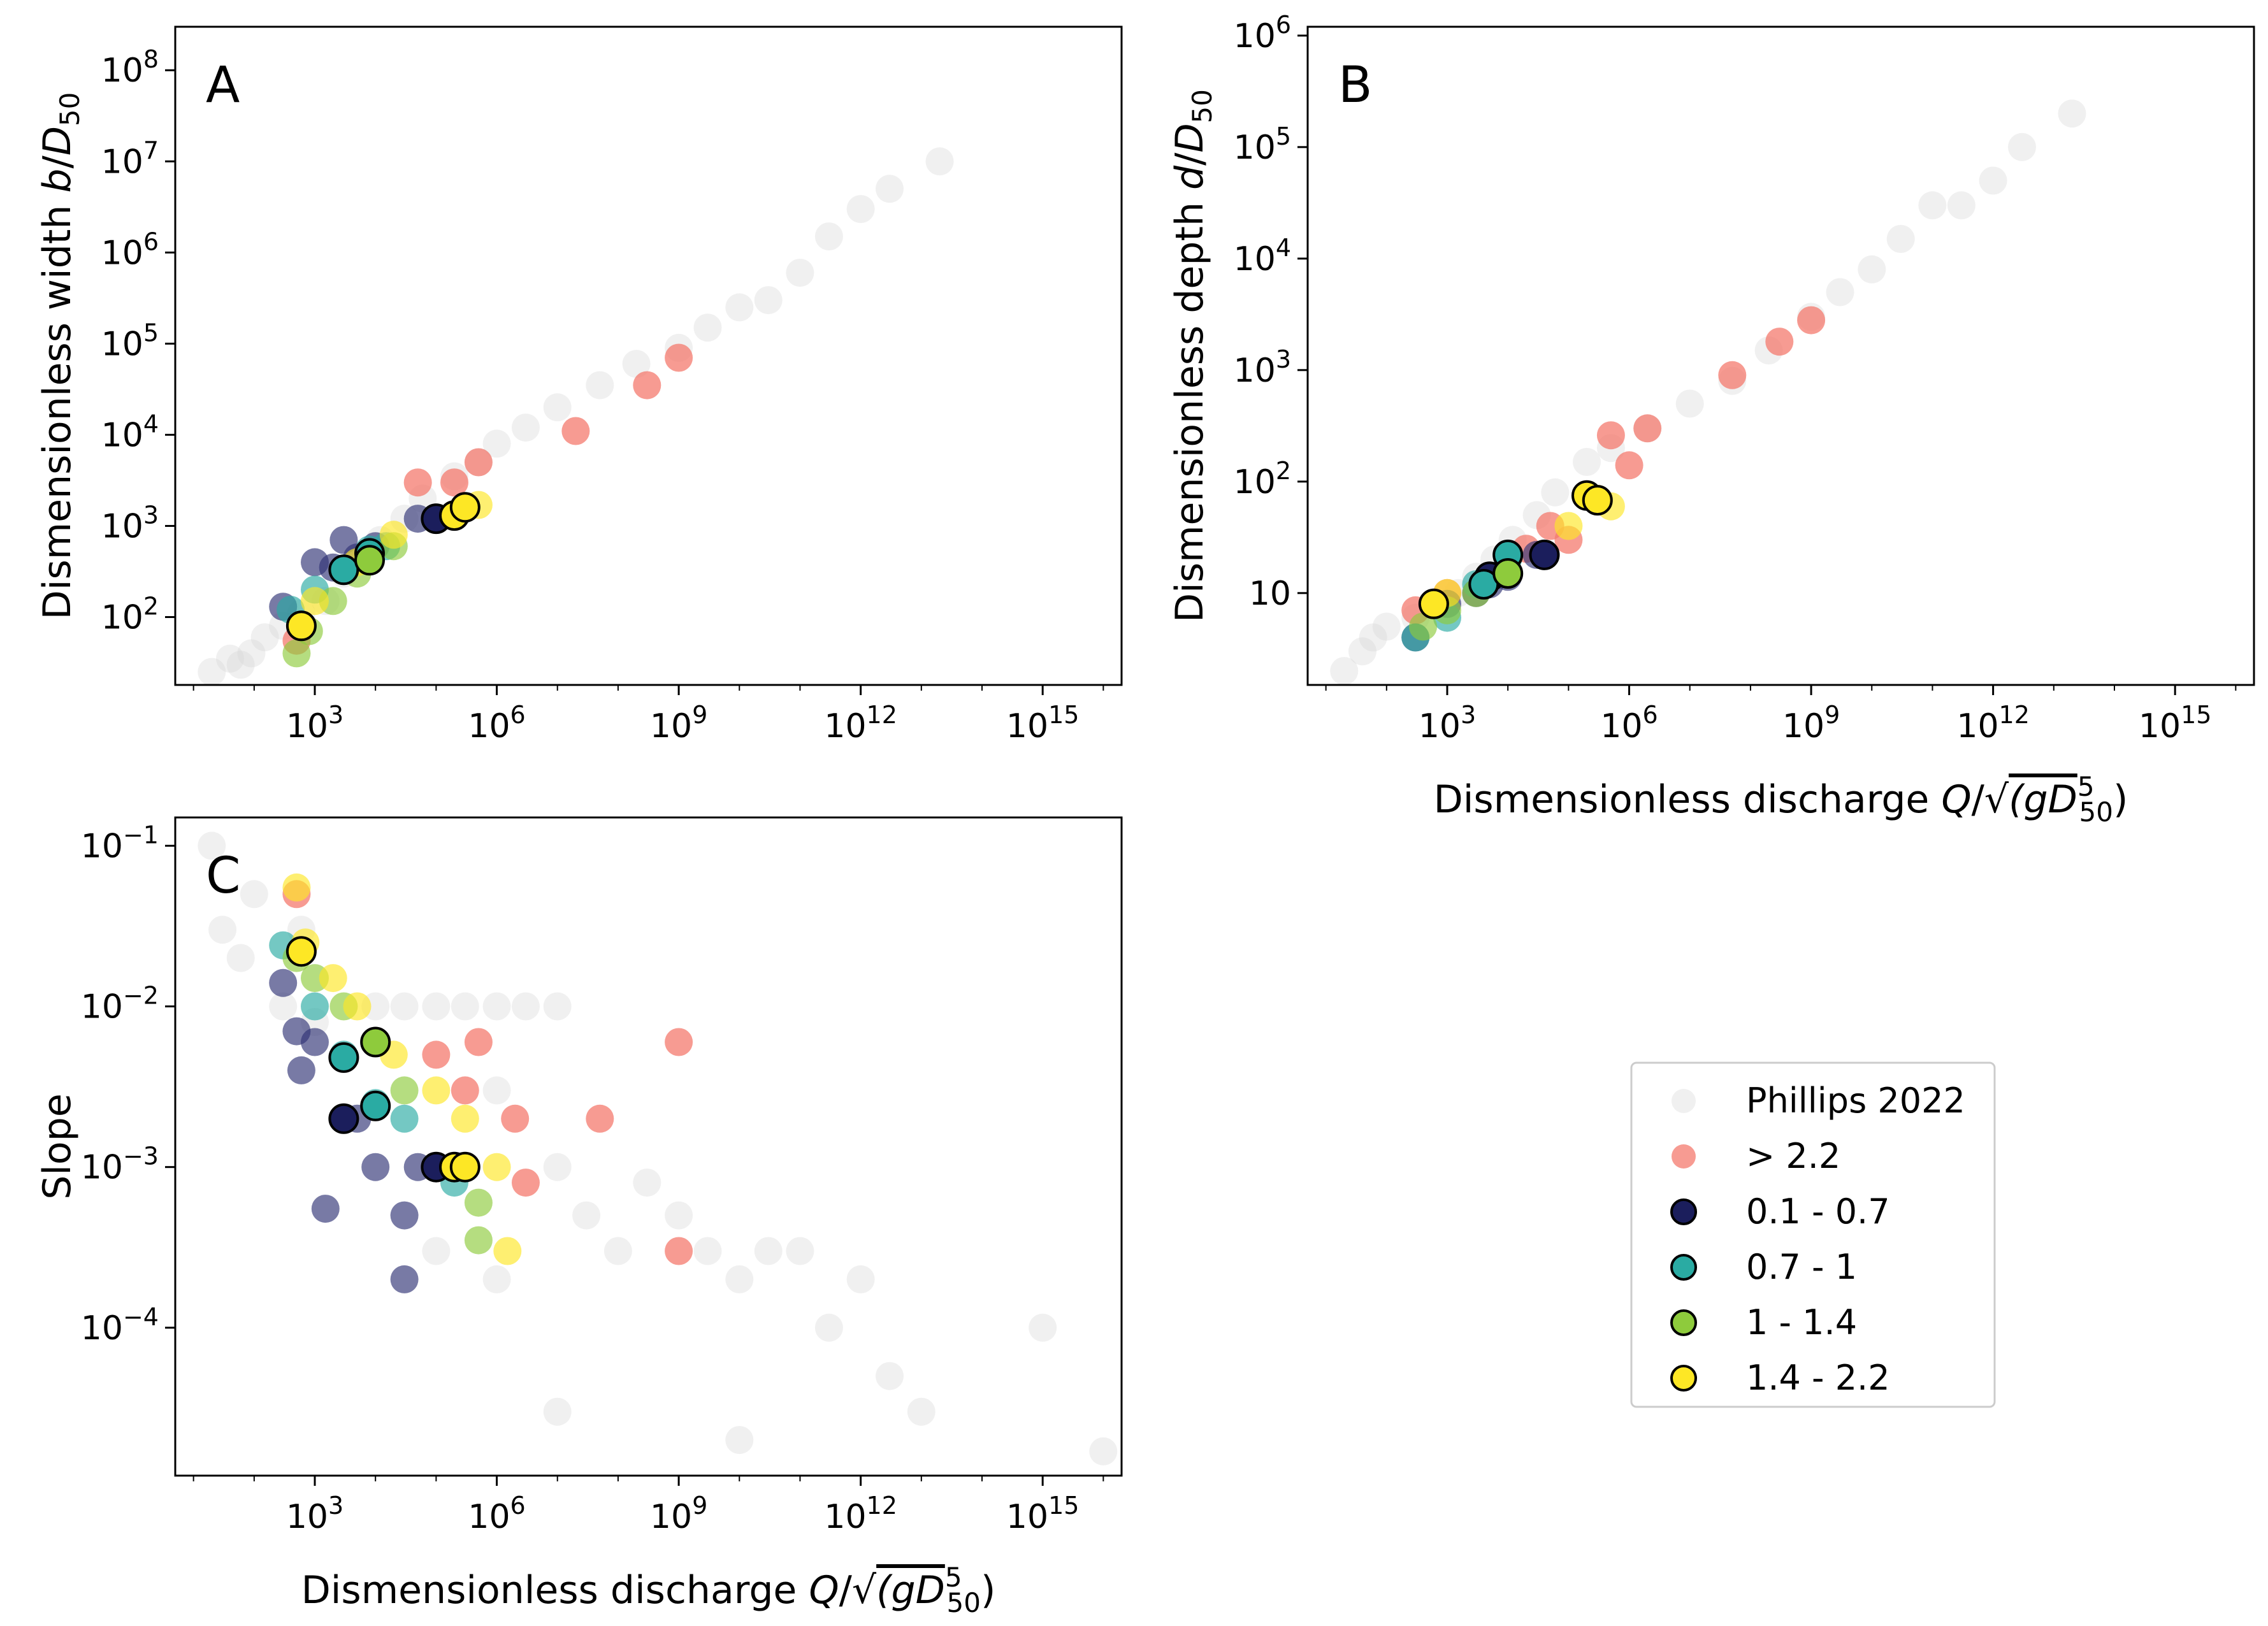  I want to click on y-tick-label: 10⁻³, so click(120, 1164).